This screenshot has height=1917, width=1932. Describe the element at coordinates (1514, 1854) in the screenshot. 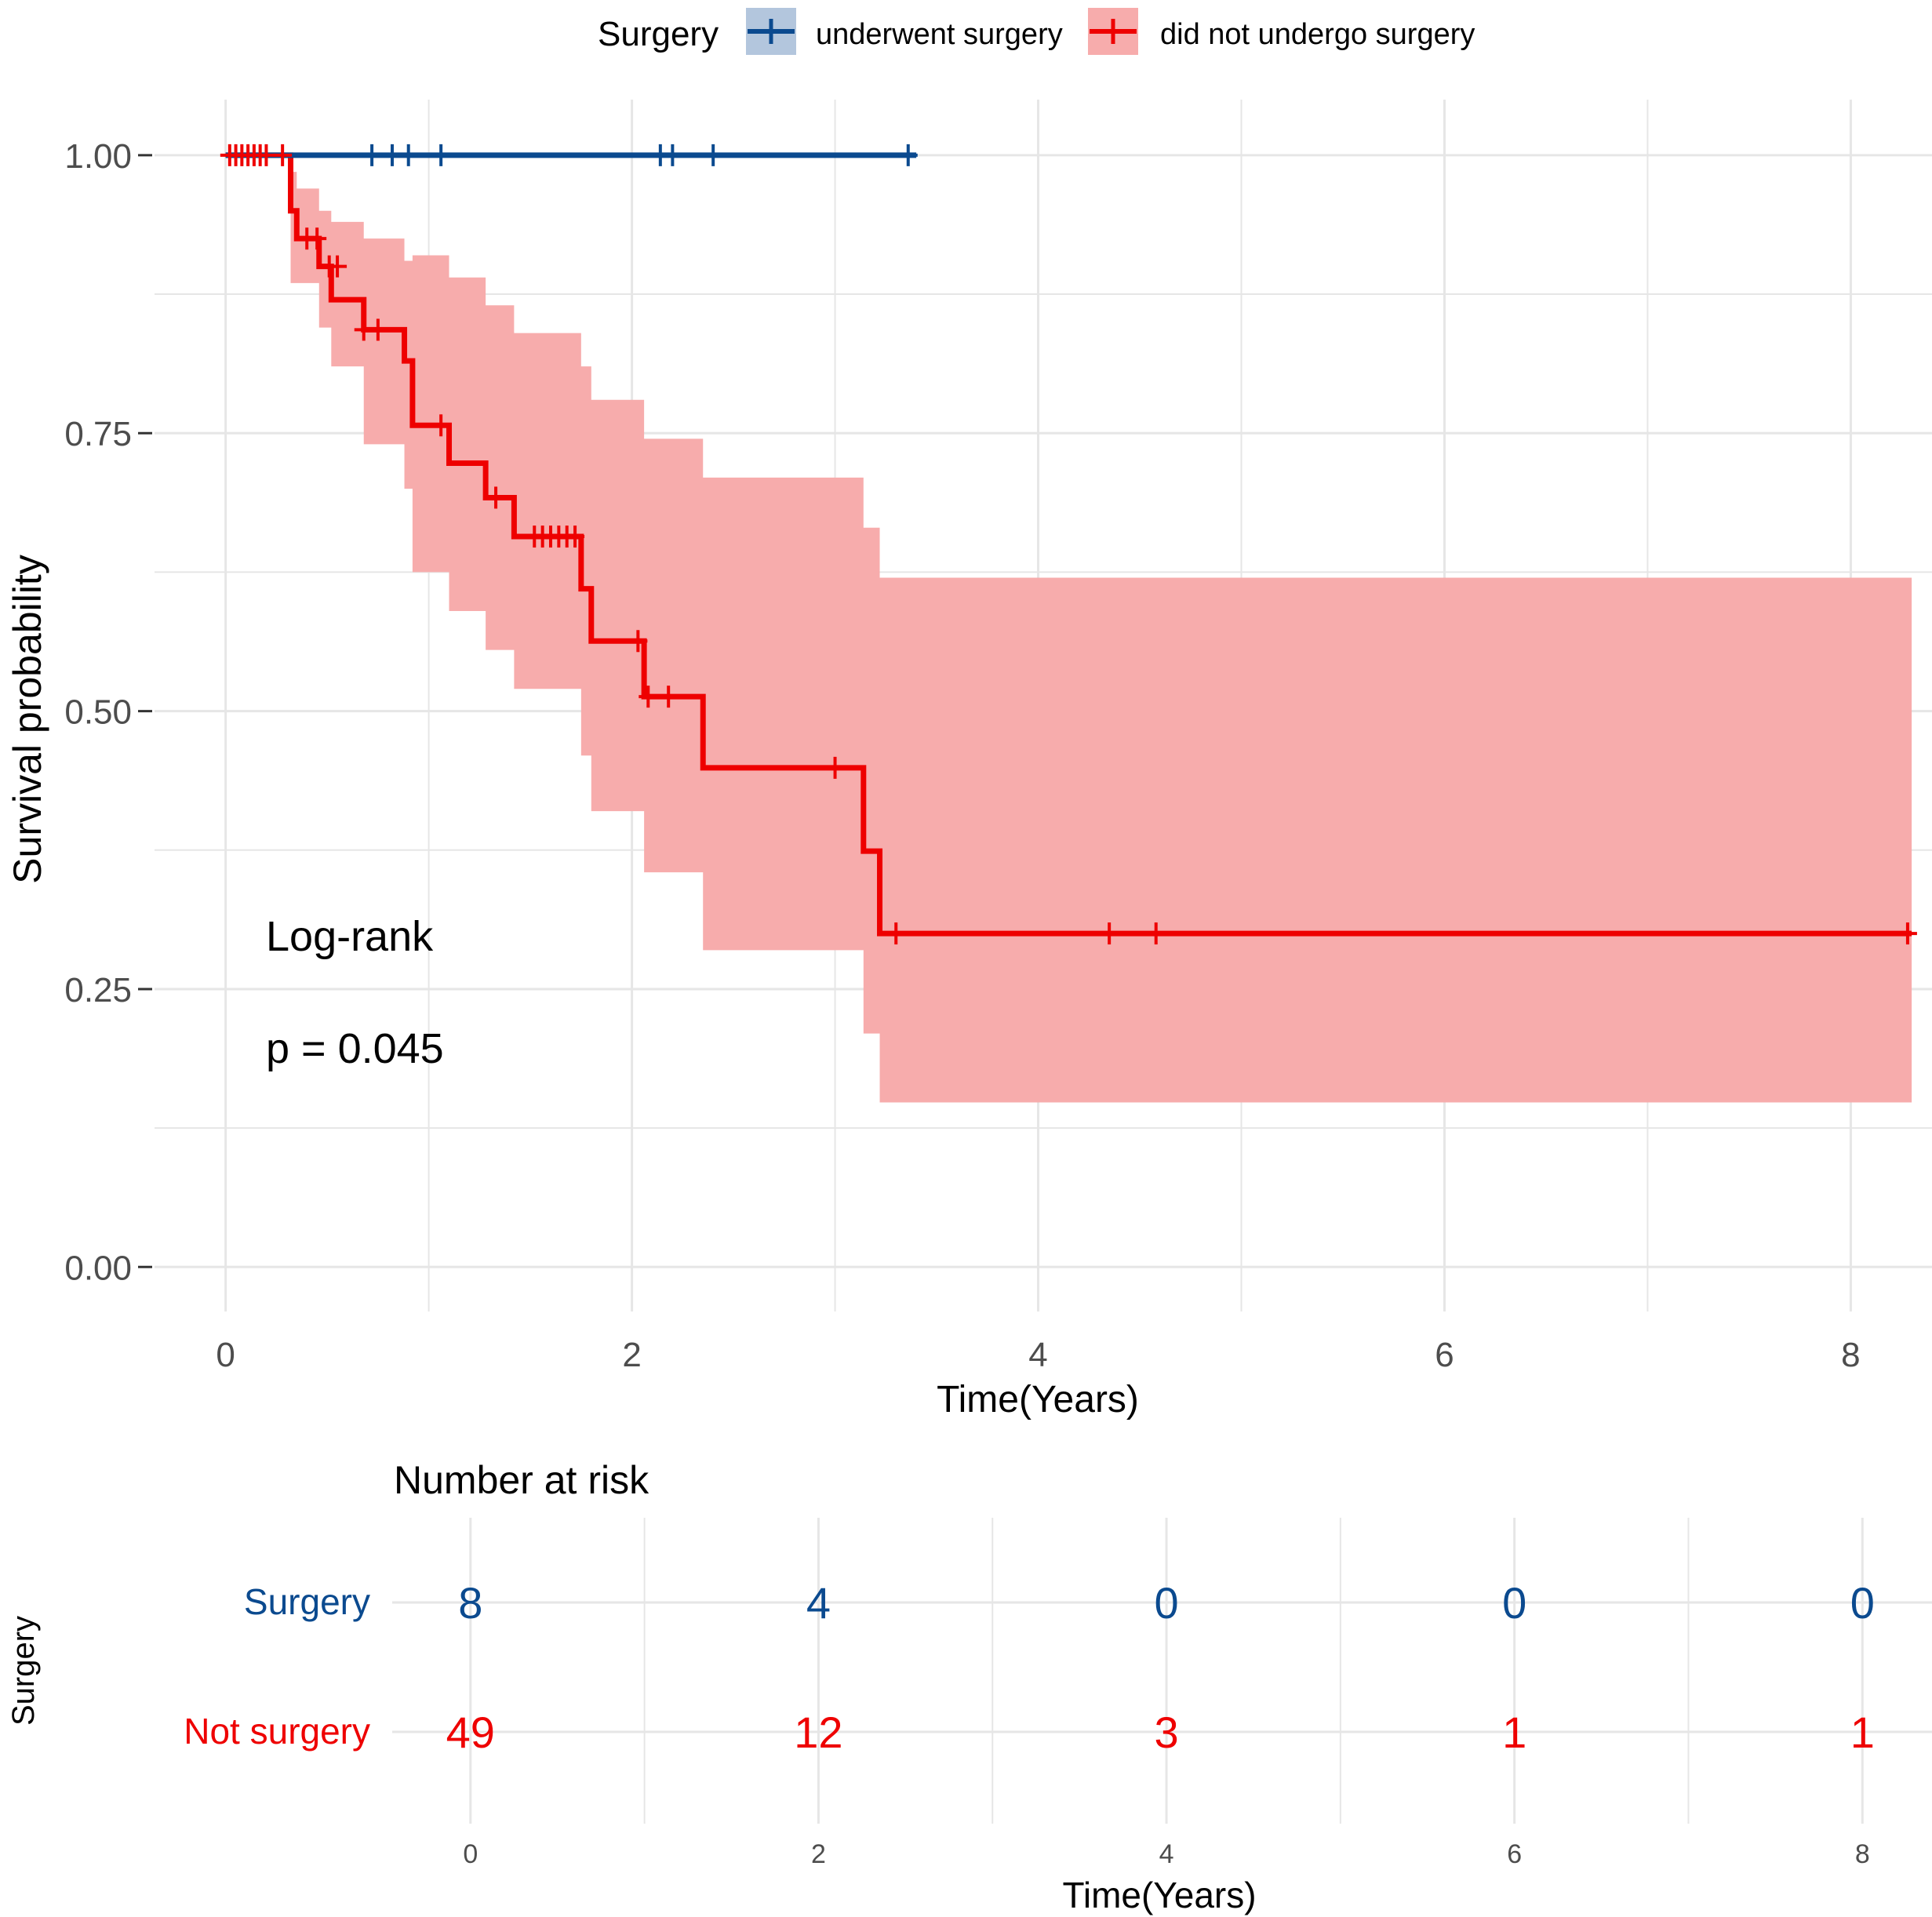

I see `risk-x-tick-label: 6` at that location.